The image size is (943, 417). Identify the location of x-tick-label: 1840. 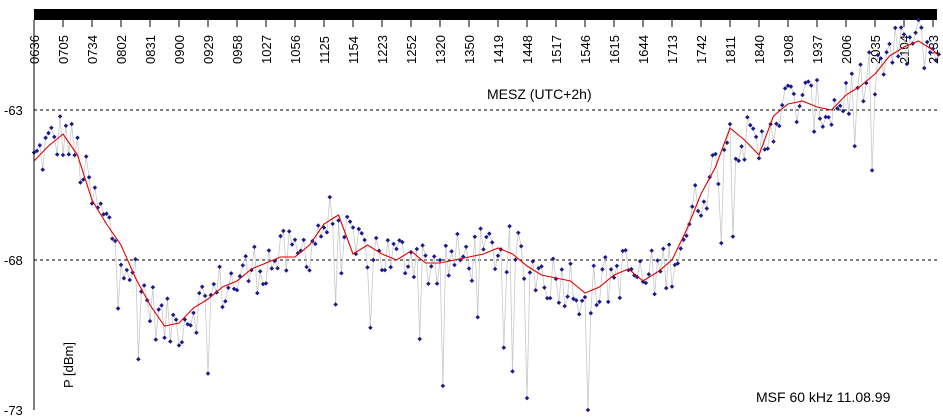
(759, 49).